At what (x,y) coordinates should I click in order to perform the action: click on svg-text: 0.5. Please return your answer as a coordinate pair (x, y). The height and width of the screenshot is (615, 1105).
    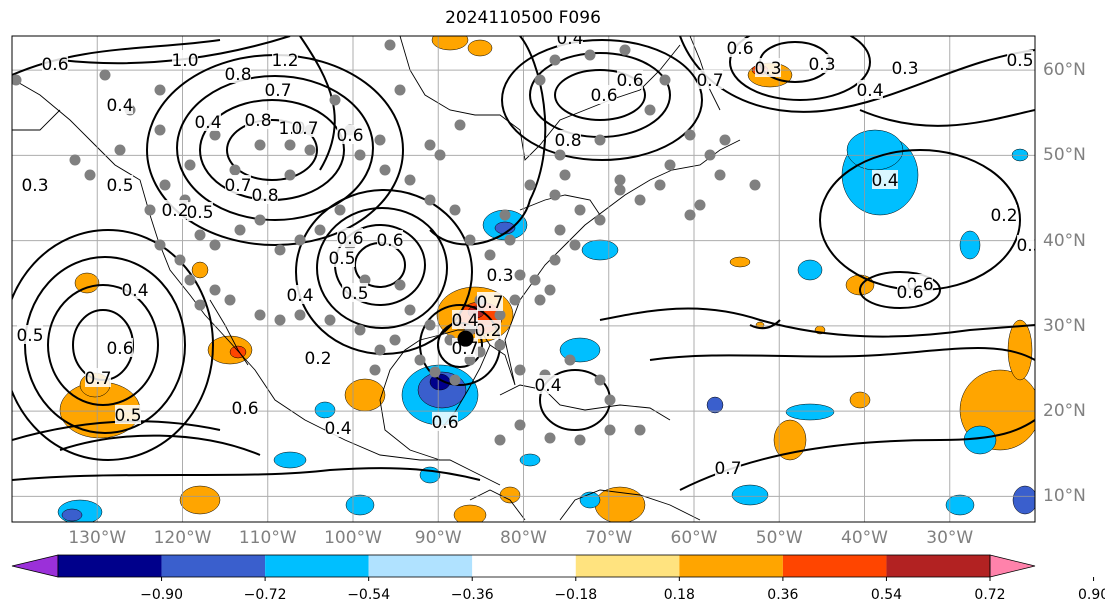
    Looking at the image, I should click on (127, 416).